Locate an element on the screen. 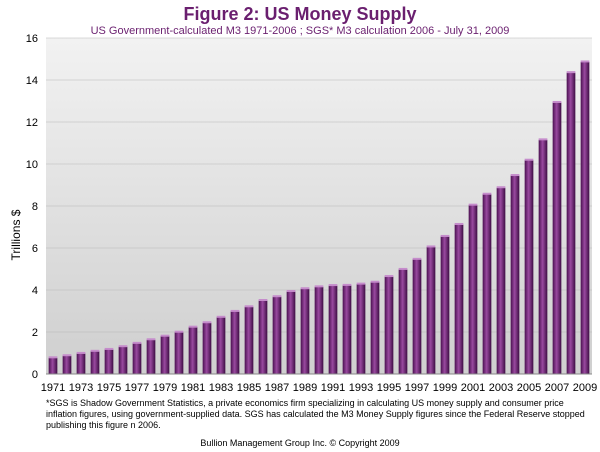 The width and height of the screenshot is (600, 452). x-tick-label: 2009 is located at coordinates (585, 388).